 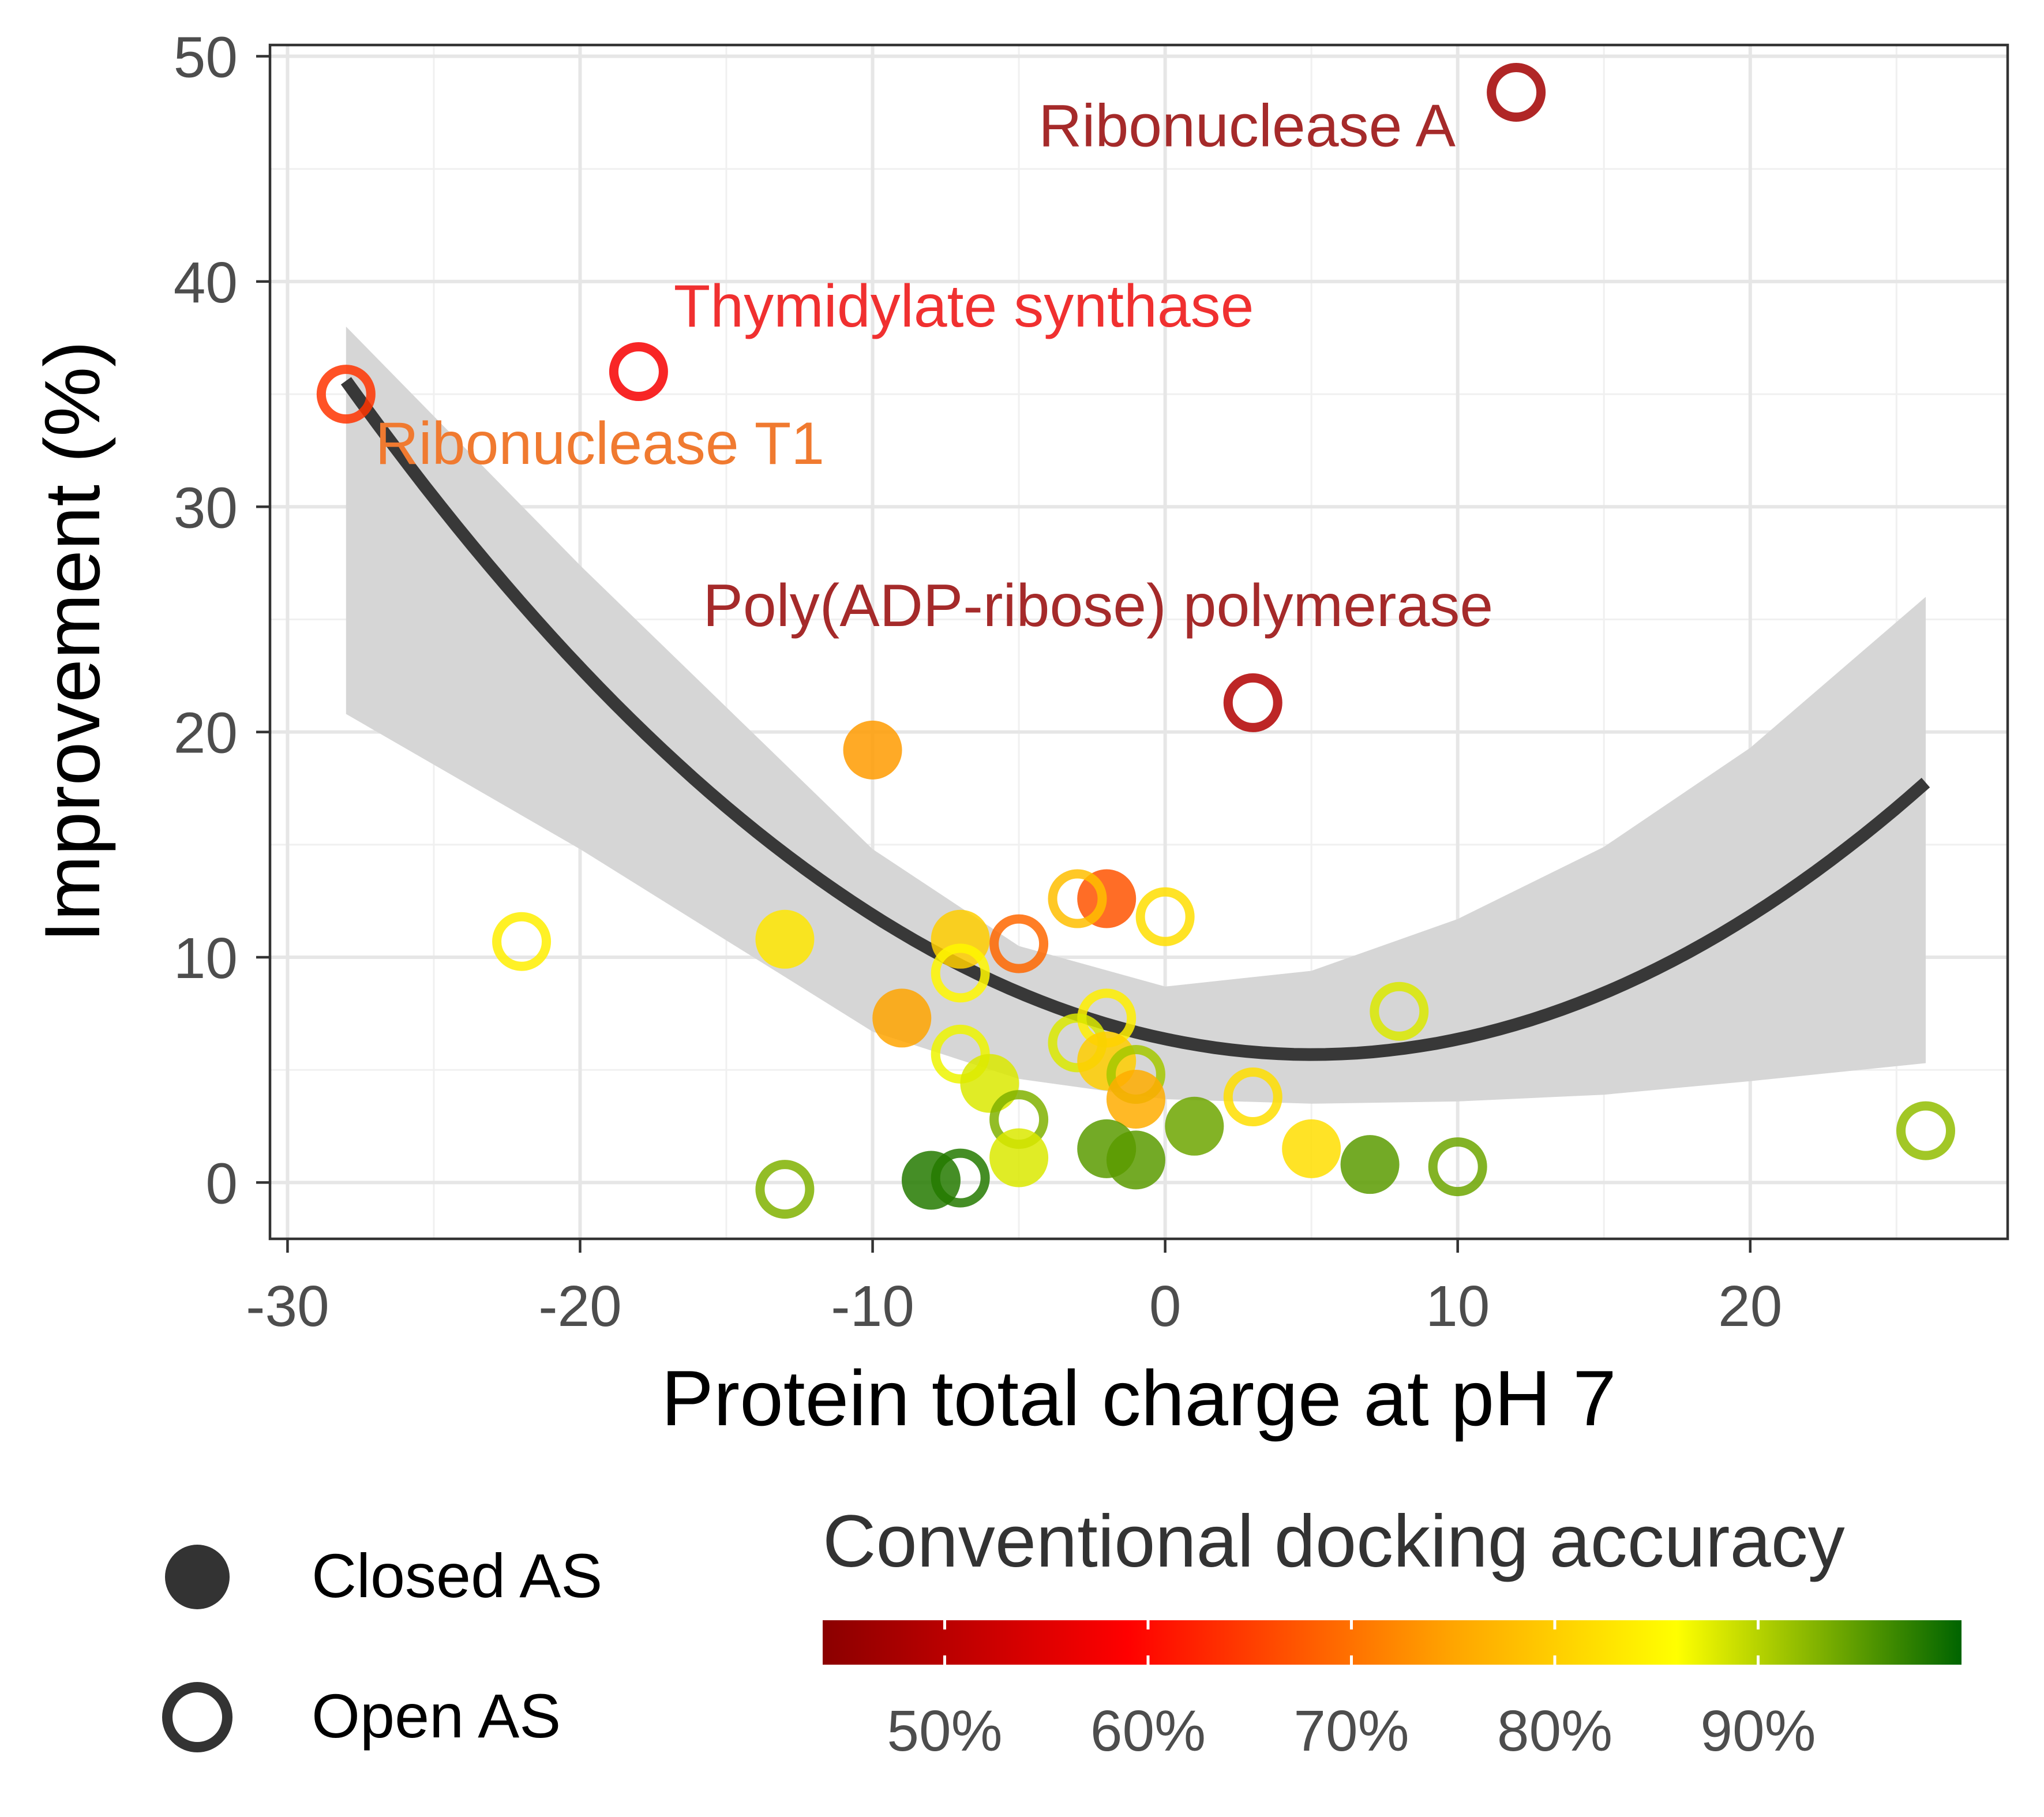 What do you see at coordinates (872, 1306) in the screenshot?
I see `x-tick-label: -10` at bounding box center [872, 1306].